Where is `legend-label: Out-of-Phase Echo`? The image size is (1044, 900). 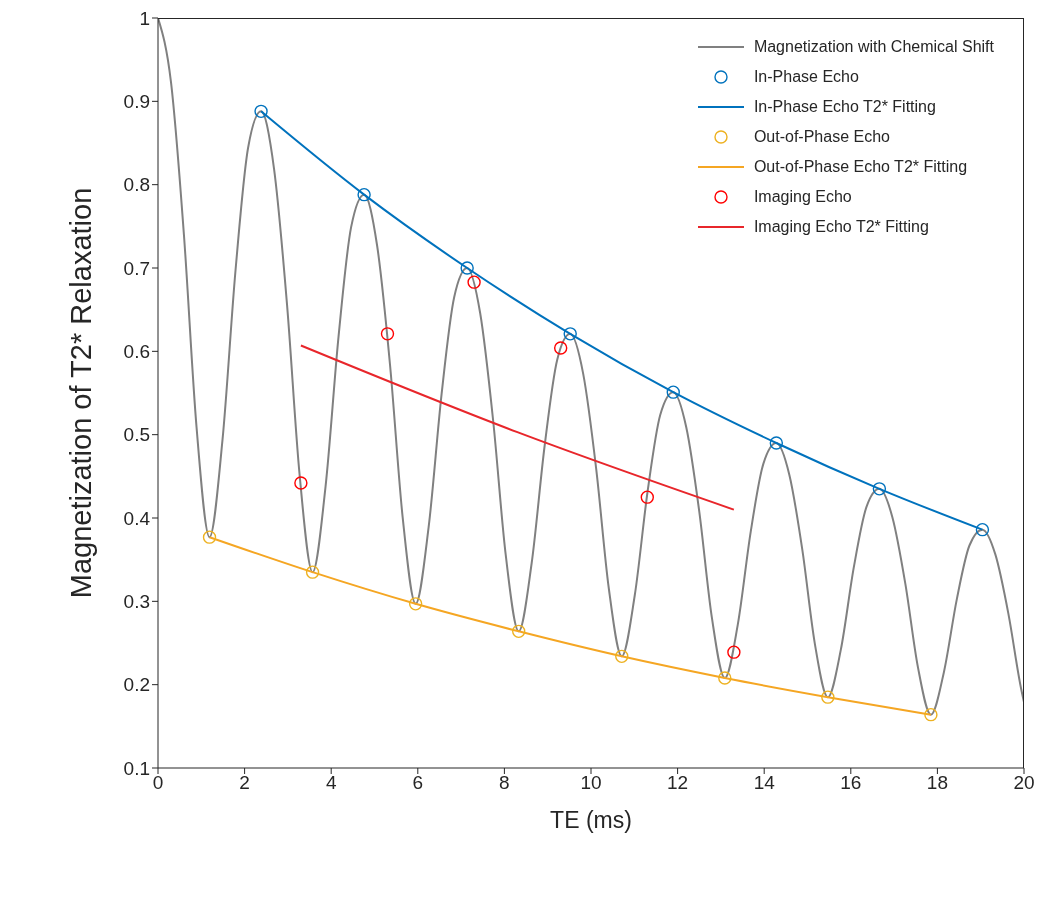 legend-label: Out-of-Phase Echo is located at coordinates (821, 137).